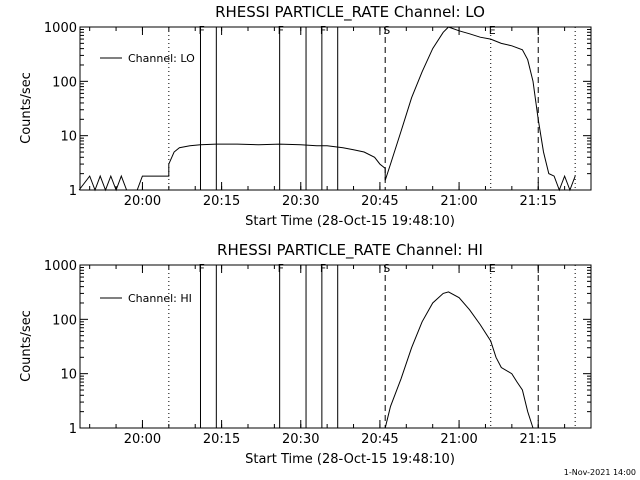 Image resolution: width=640 pixels, height=480 pixels. I want to click on legend: Channel: HI, so click(146, 298).